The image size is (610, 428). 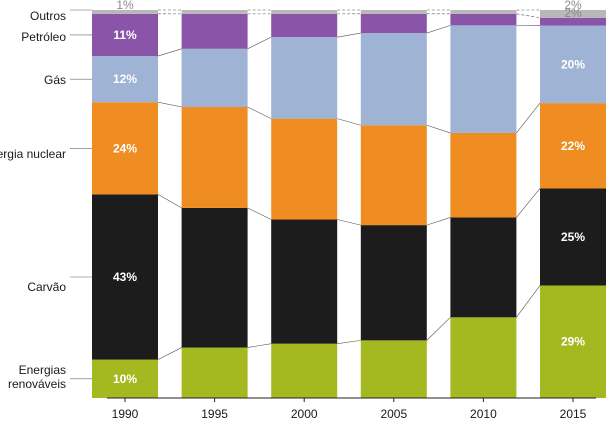 I want to click on bar-segment-energia-nuclear-2005, so click(x=393, y=175).